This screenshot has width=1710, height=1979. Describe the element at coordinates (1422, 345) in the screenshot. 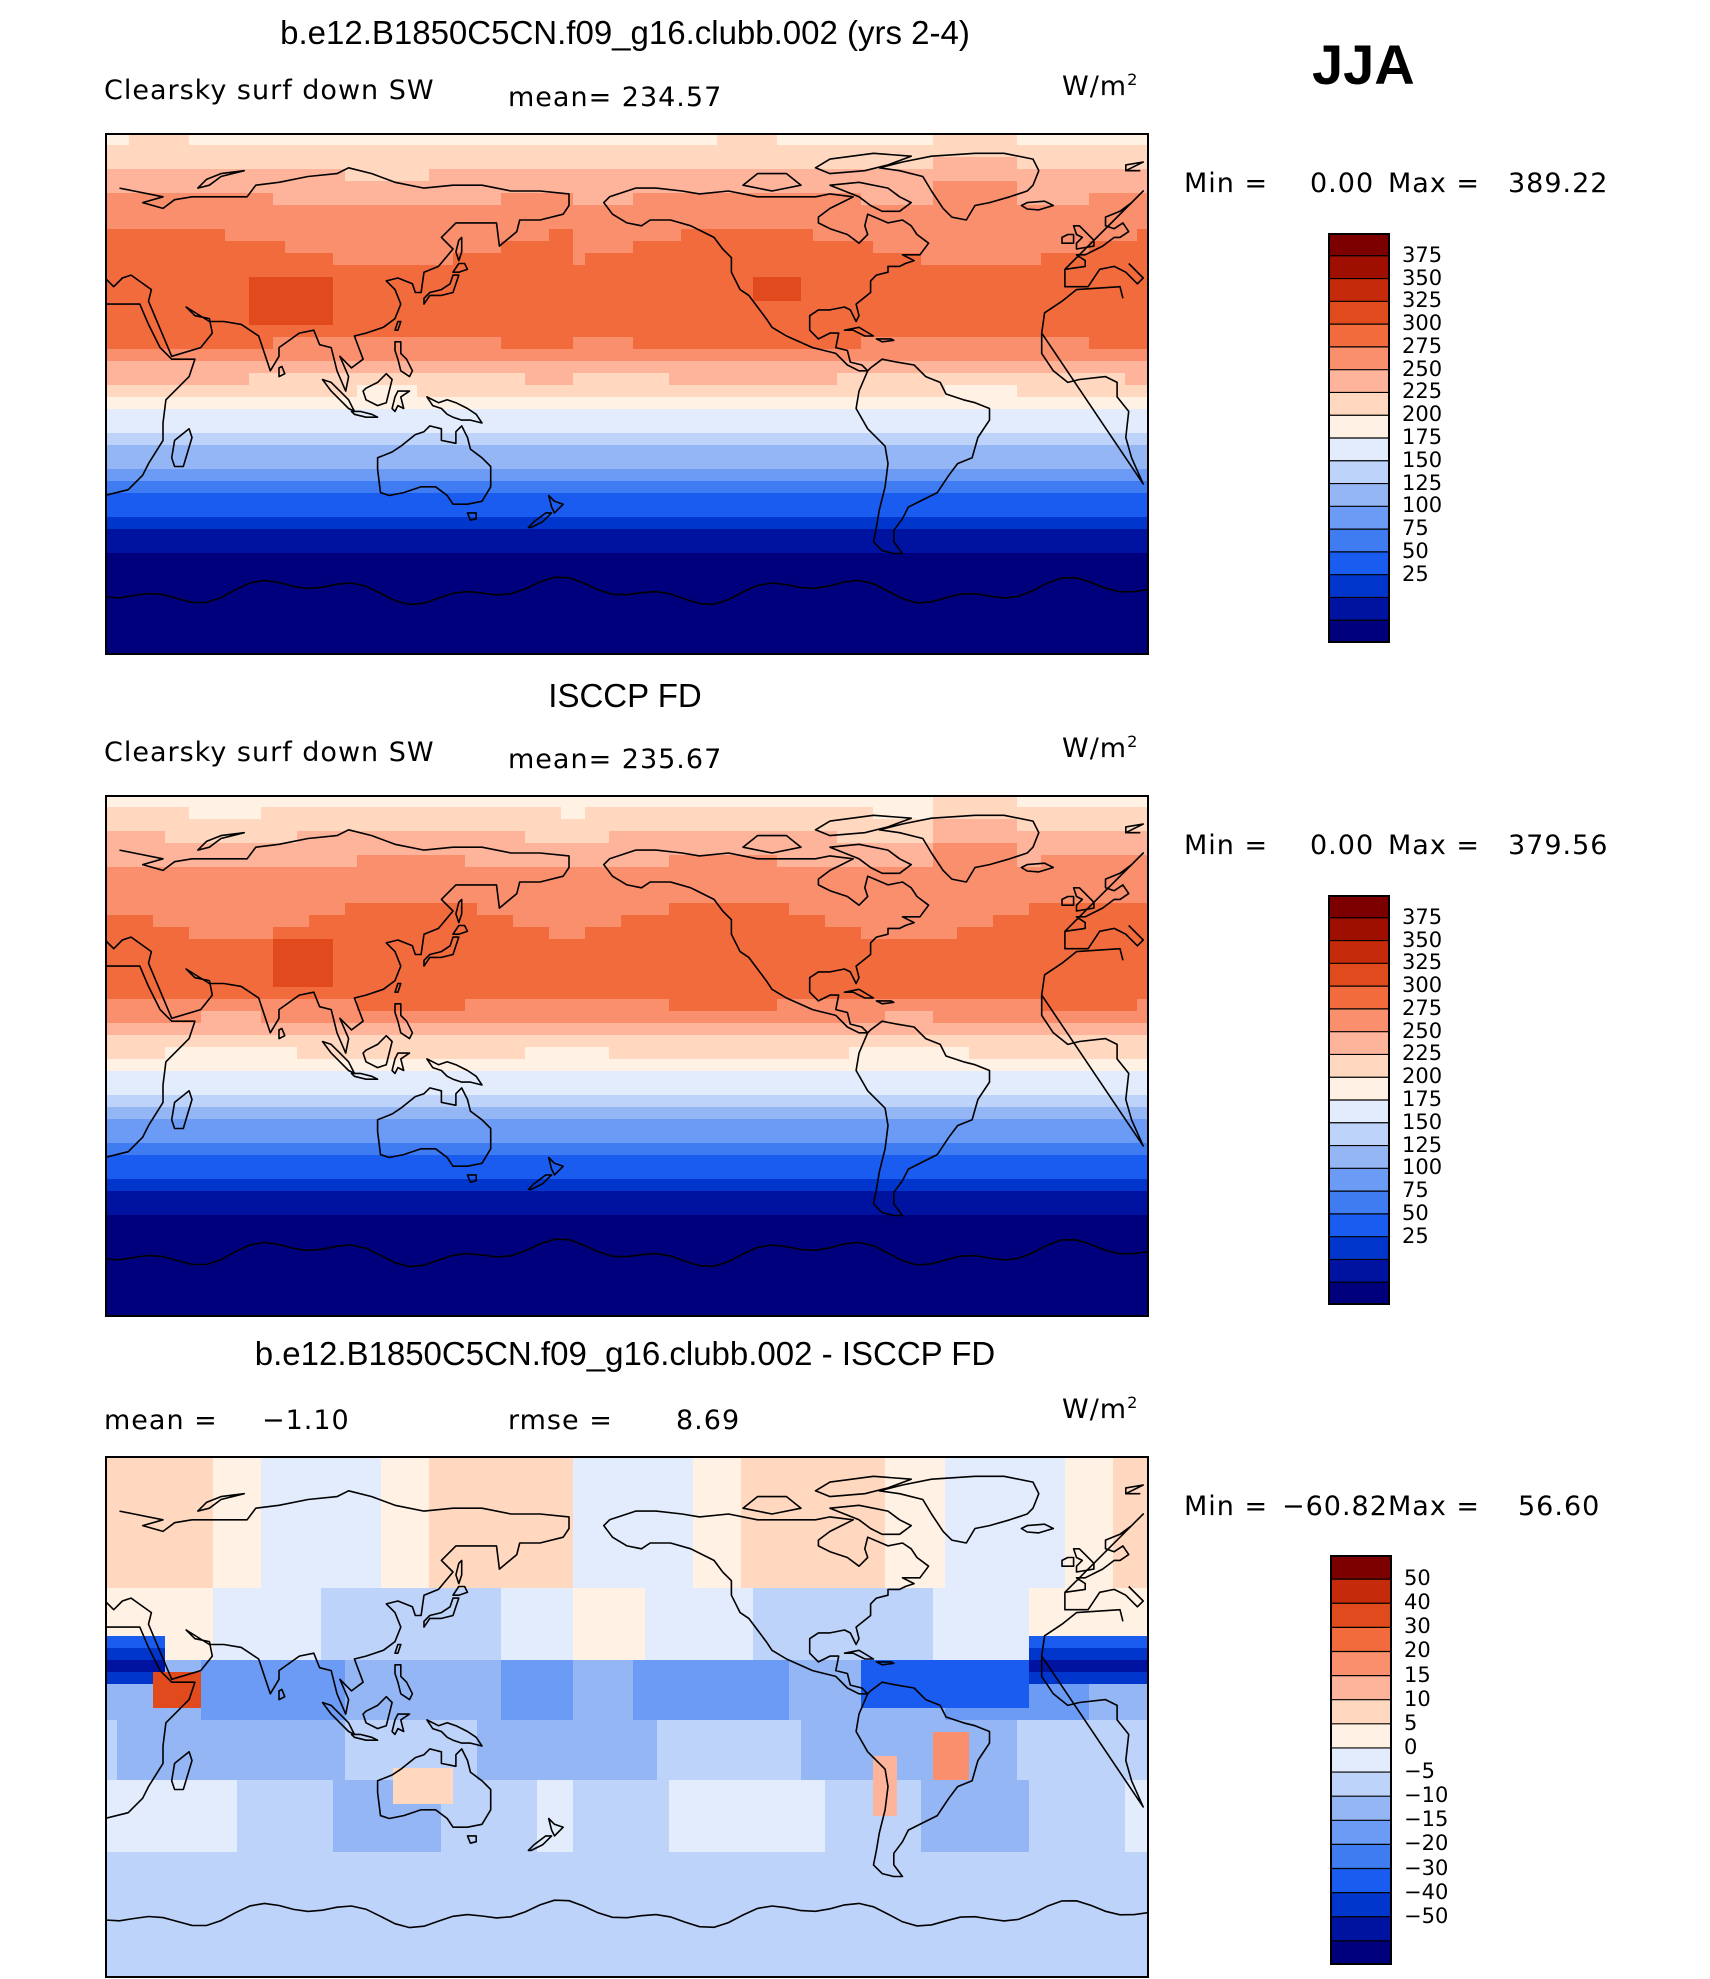

I see `colorbar-tick-label: 275` at that location.